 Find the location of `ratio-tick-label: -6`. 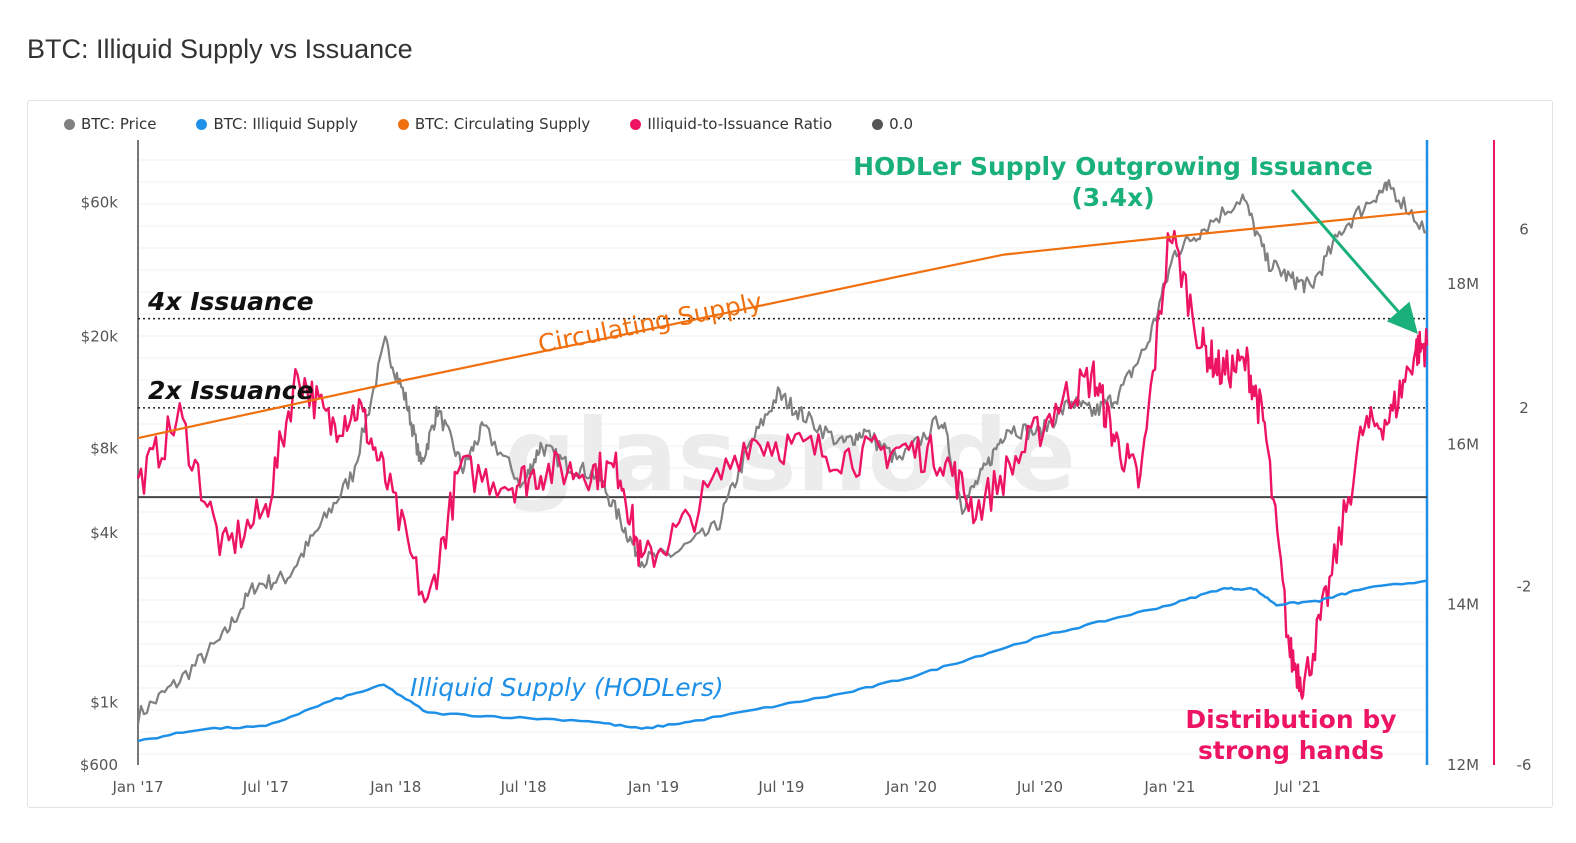

ratio-tick-label: -6 is located at coordinates (1524, 765).